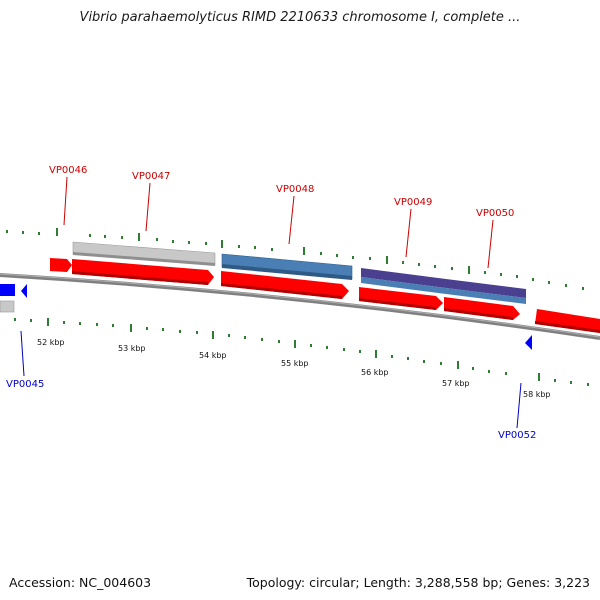 This screenshot has height=600, width=600. I want to click on outer-major-ticks, so click(263, 251).